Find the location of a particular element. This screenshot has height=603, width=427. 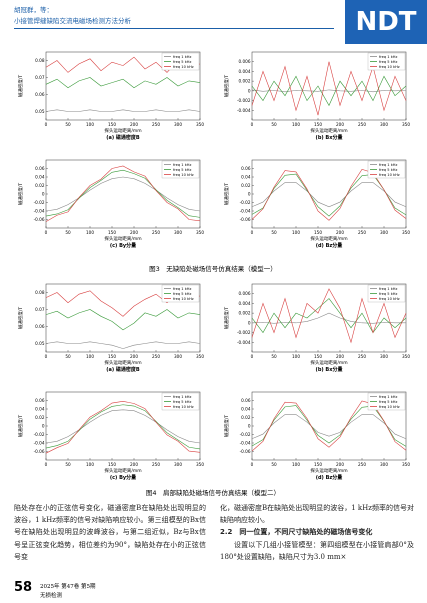

y-tick-label: 0.07 is located at coordinates (40, 309).